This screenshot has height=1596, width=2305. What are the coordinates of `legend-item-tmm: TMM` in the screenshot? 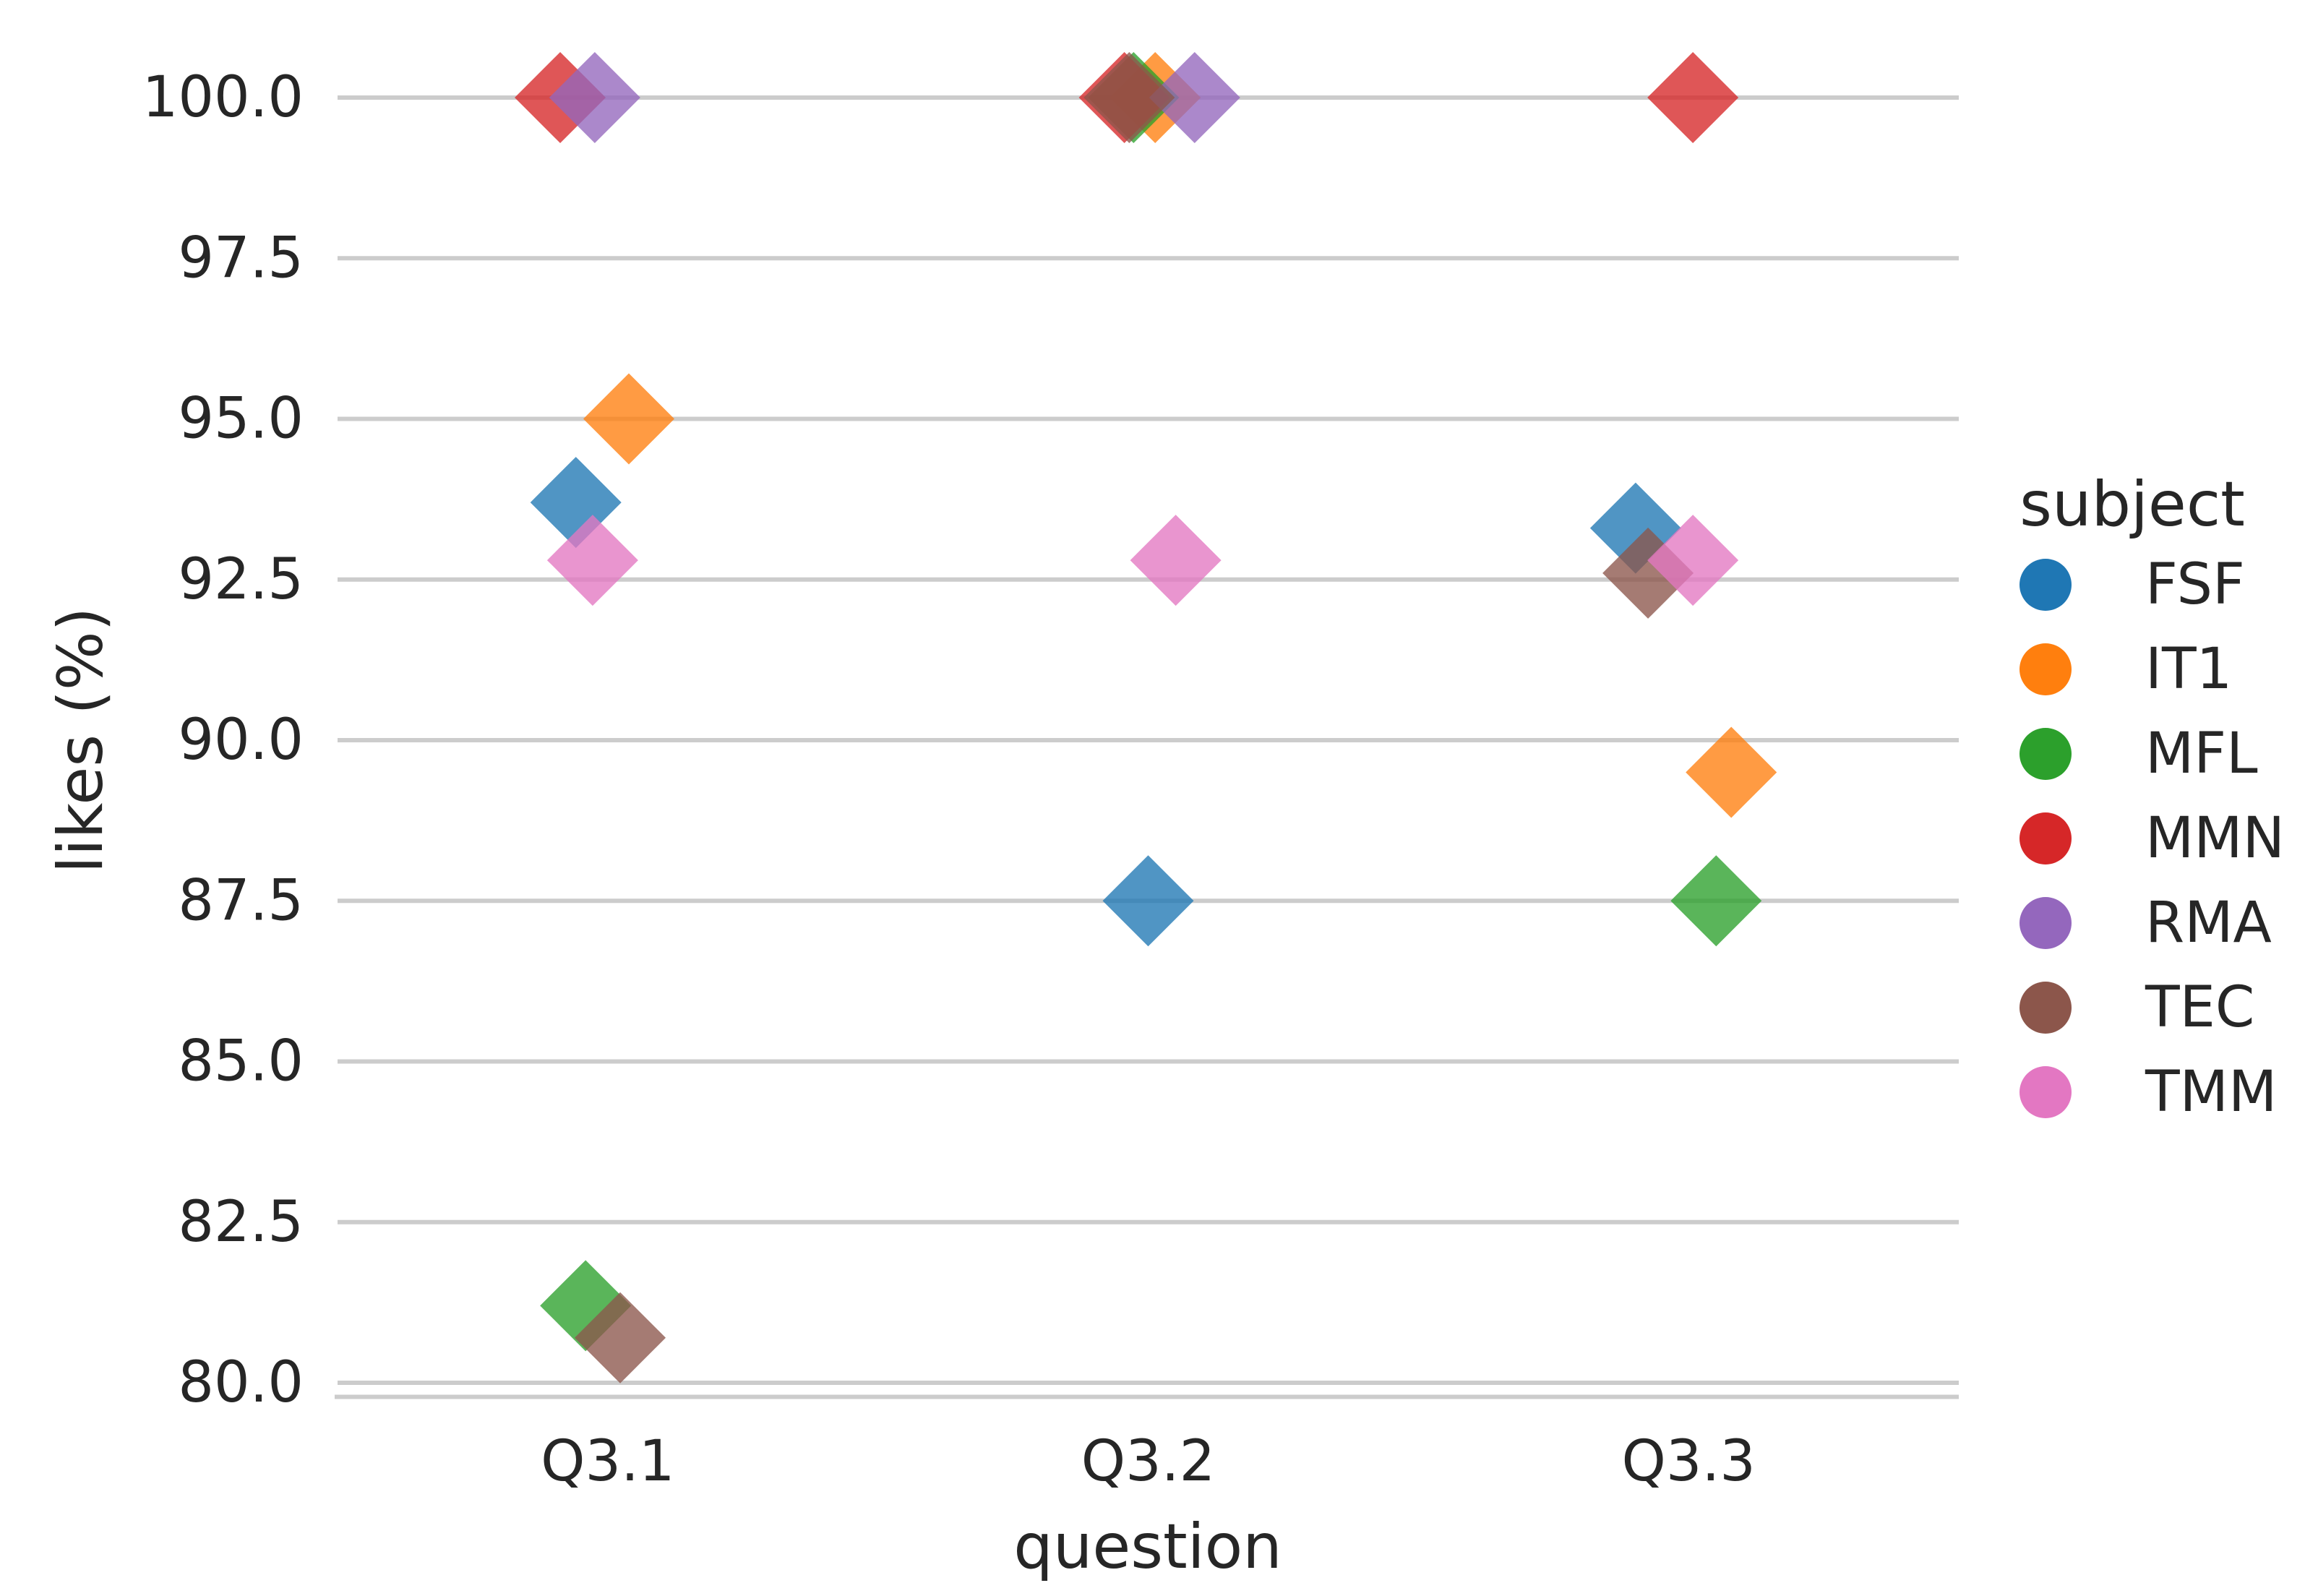 It's located at (2148, 1092).